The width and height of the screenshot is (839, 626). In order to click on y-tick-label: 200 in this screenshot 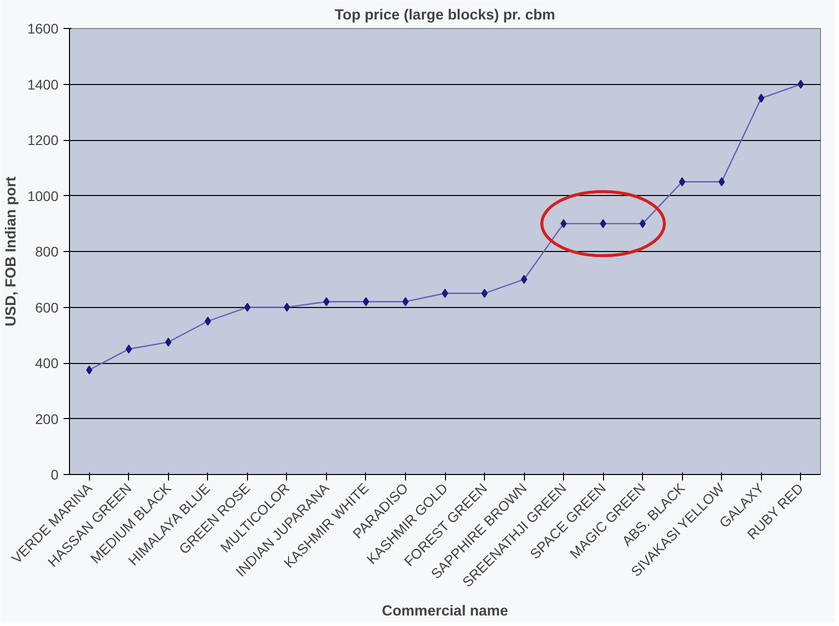, I will do `click(47, 418)`.